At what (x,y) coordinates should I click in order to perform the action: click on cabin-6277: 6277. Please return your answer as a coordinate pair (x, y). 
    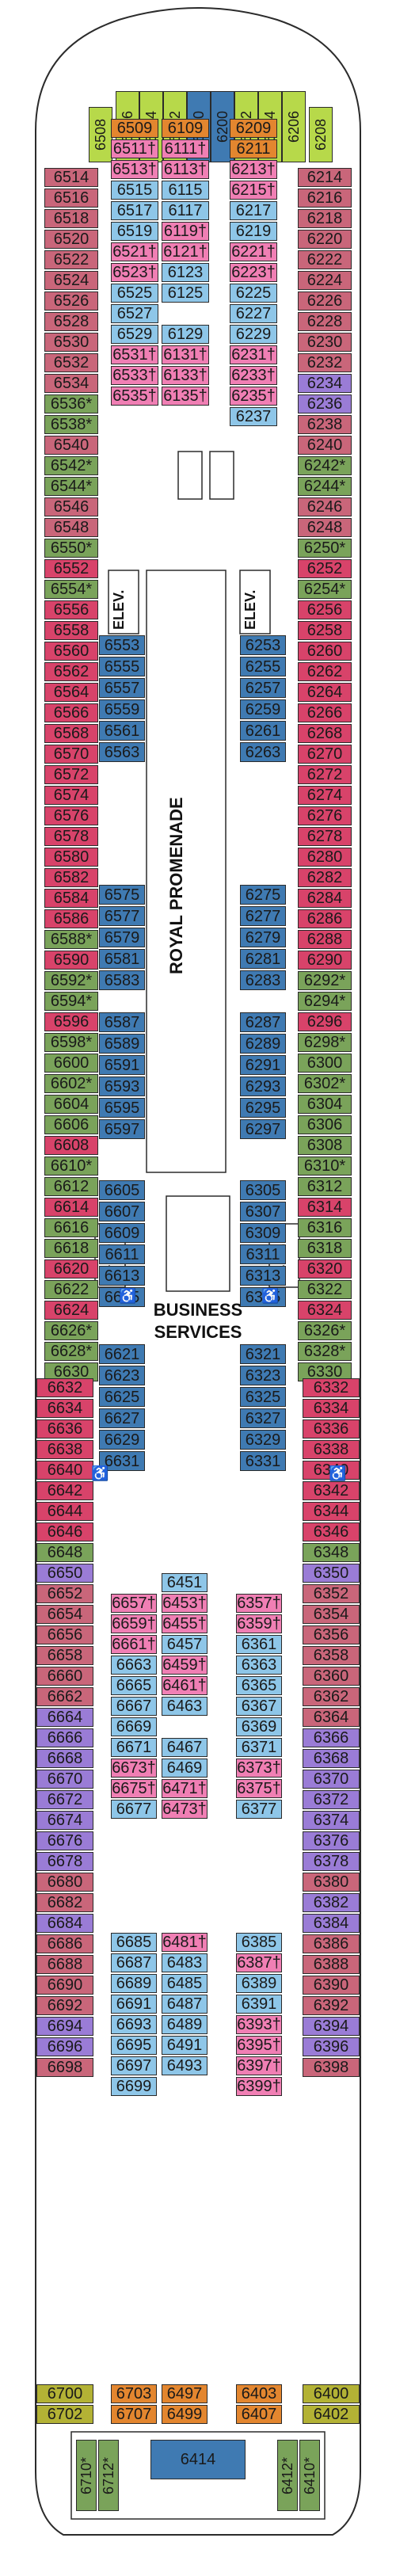
    Looking at the image, I should click on (263, 916).